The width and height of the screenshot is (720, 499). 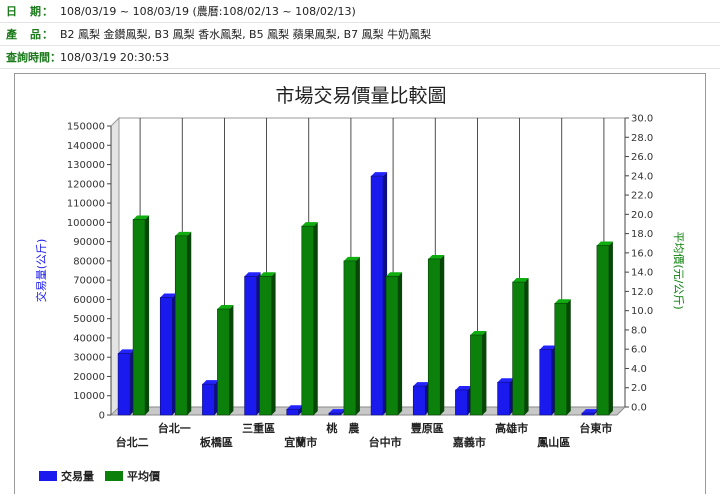 I want to click on y-tick-label: 80000, so click(x=89, y=261).